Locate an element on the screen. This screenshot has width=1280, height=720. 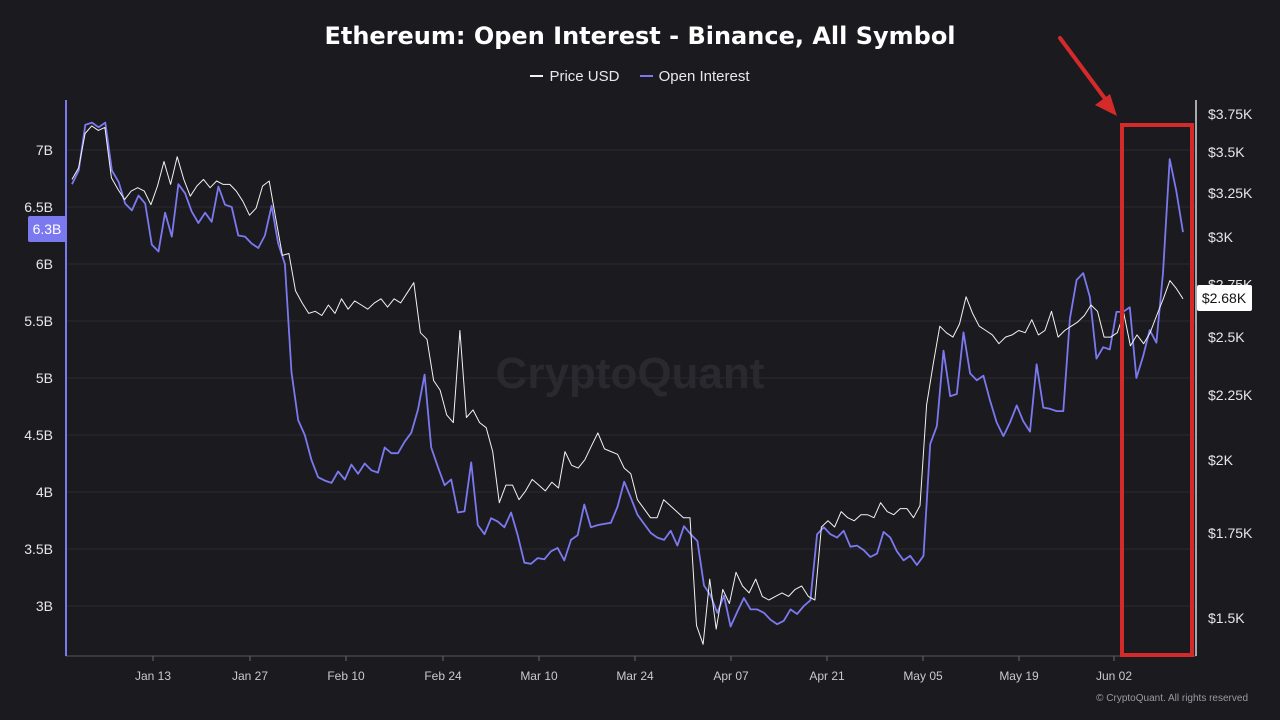
left-axis-tick-label: 4B is located at coordinates (44, 492).